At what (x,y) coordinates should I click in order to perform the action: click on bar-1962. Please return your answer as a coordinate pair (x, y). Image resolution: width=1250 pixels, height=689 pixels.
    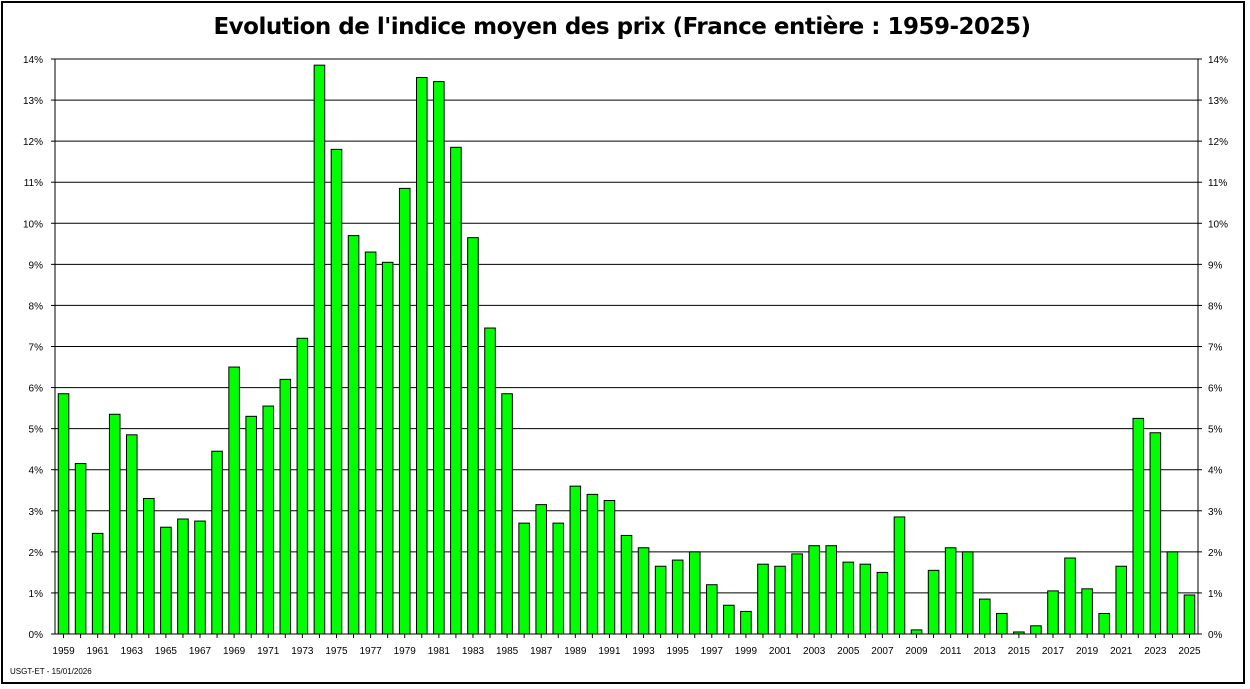
    Looking at the image, I should click on (114, 524).